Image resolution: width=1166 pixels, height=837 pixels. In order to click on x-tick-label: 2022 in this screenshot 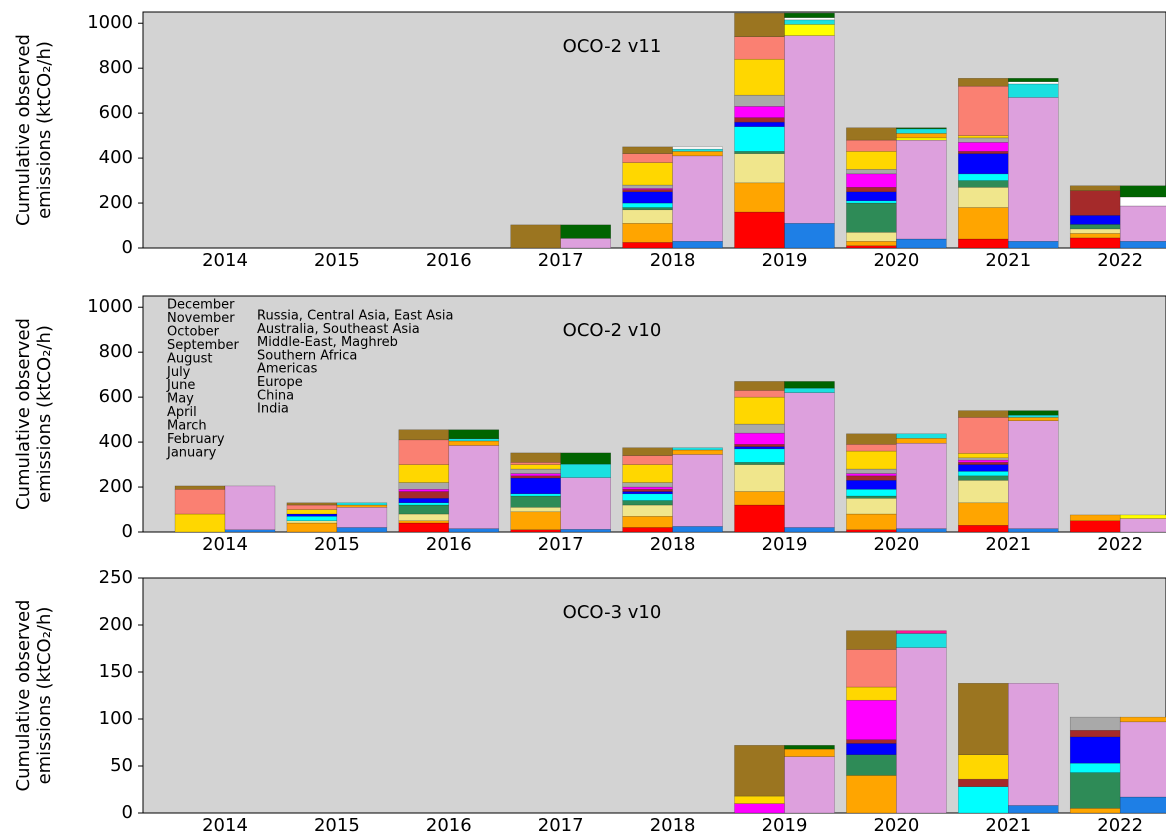, I will do `click(1120, 825)`.